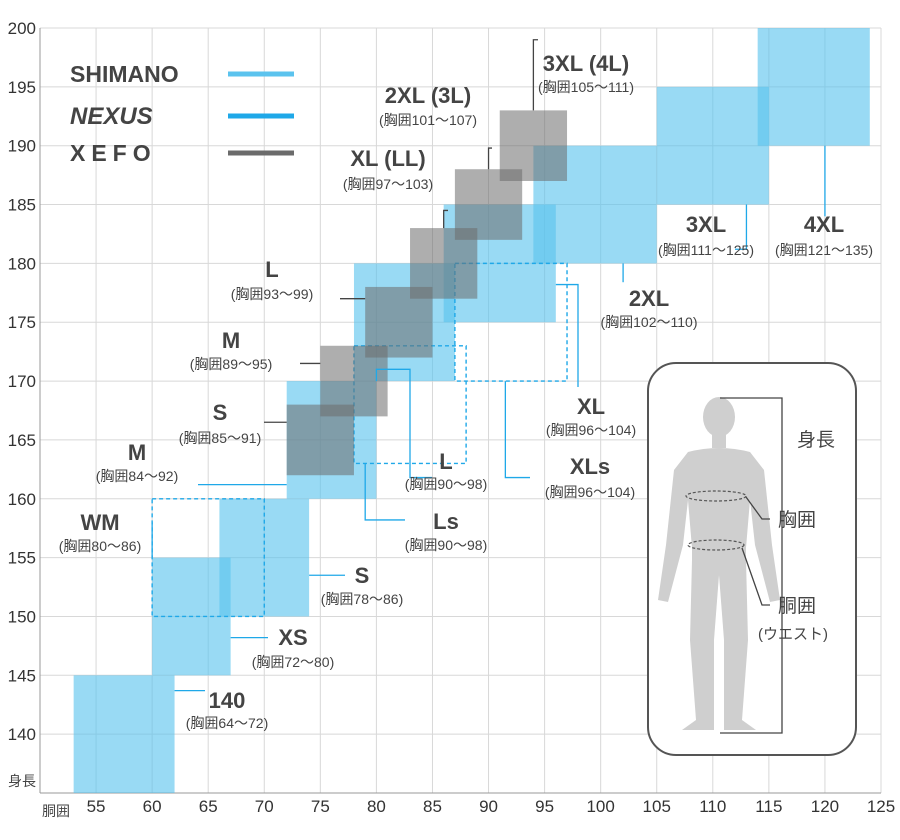 This screenshot has width=900, height=840. What do you see at coordinates (292, 637) in the screenshot?
I see `shimano-size-name: XS` at bounding box center [292, 637].